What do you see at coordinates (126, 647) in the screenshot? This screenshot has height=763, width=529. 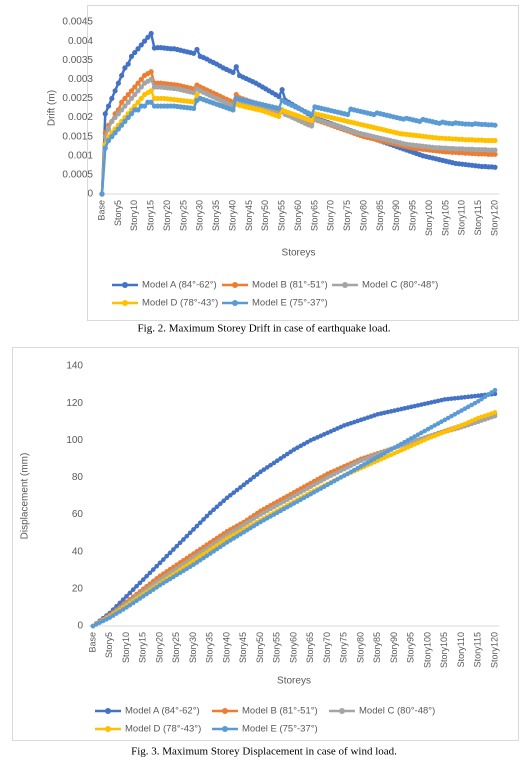 I see `x-tick-label: Story10` at bounding box center [126, 647].